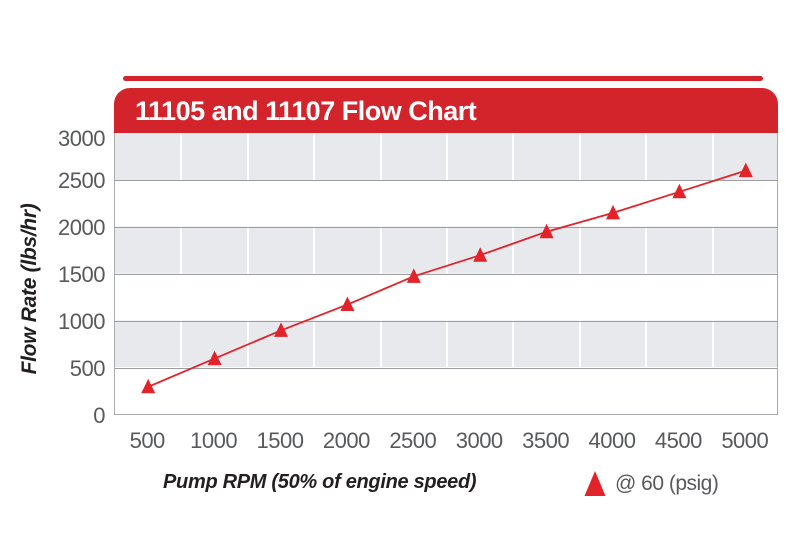  What do you see at coordinates (81, 138) in the screenshot?
I see `y-tick-label: 3000` at bounding box center [81, 138].